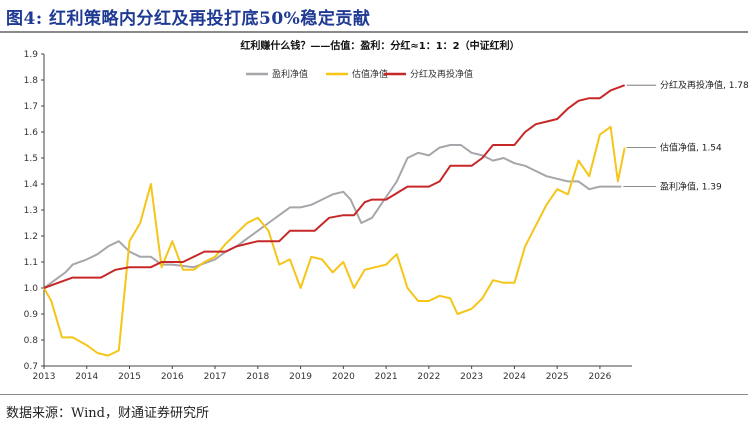 This screenshot has width=748, height=424. Describe the element at coordinates (31, 341) in the screenshot. I see `y-tick-label: 0.8` at that location.